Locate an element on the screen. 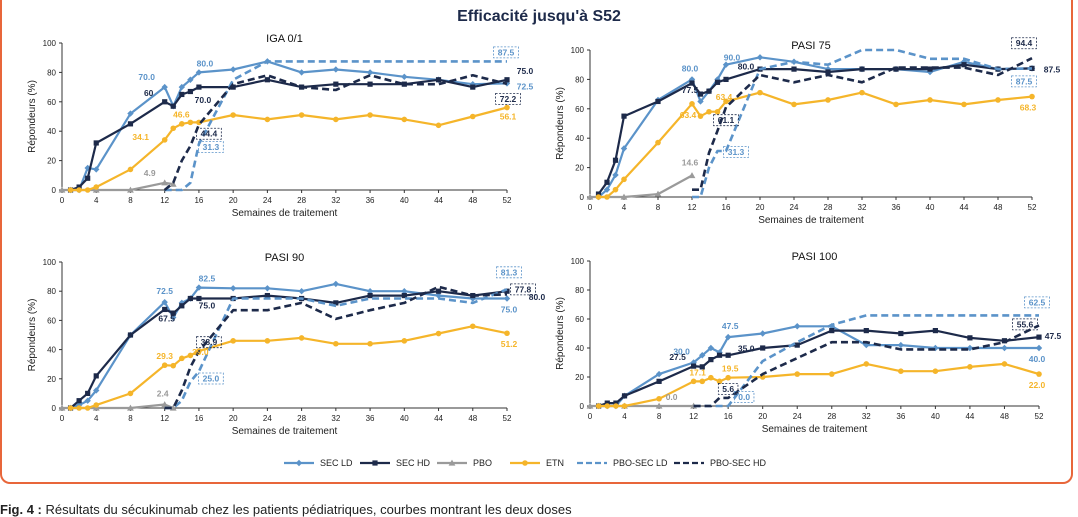  series-sec-ld is located at coordinates (815, 127).